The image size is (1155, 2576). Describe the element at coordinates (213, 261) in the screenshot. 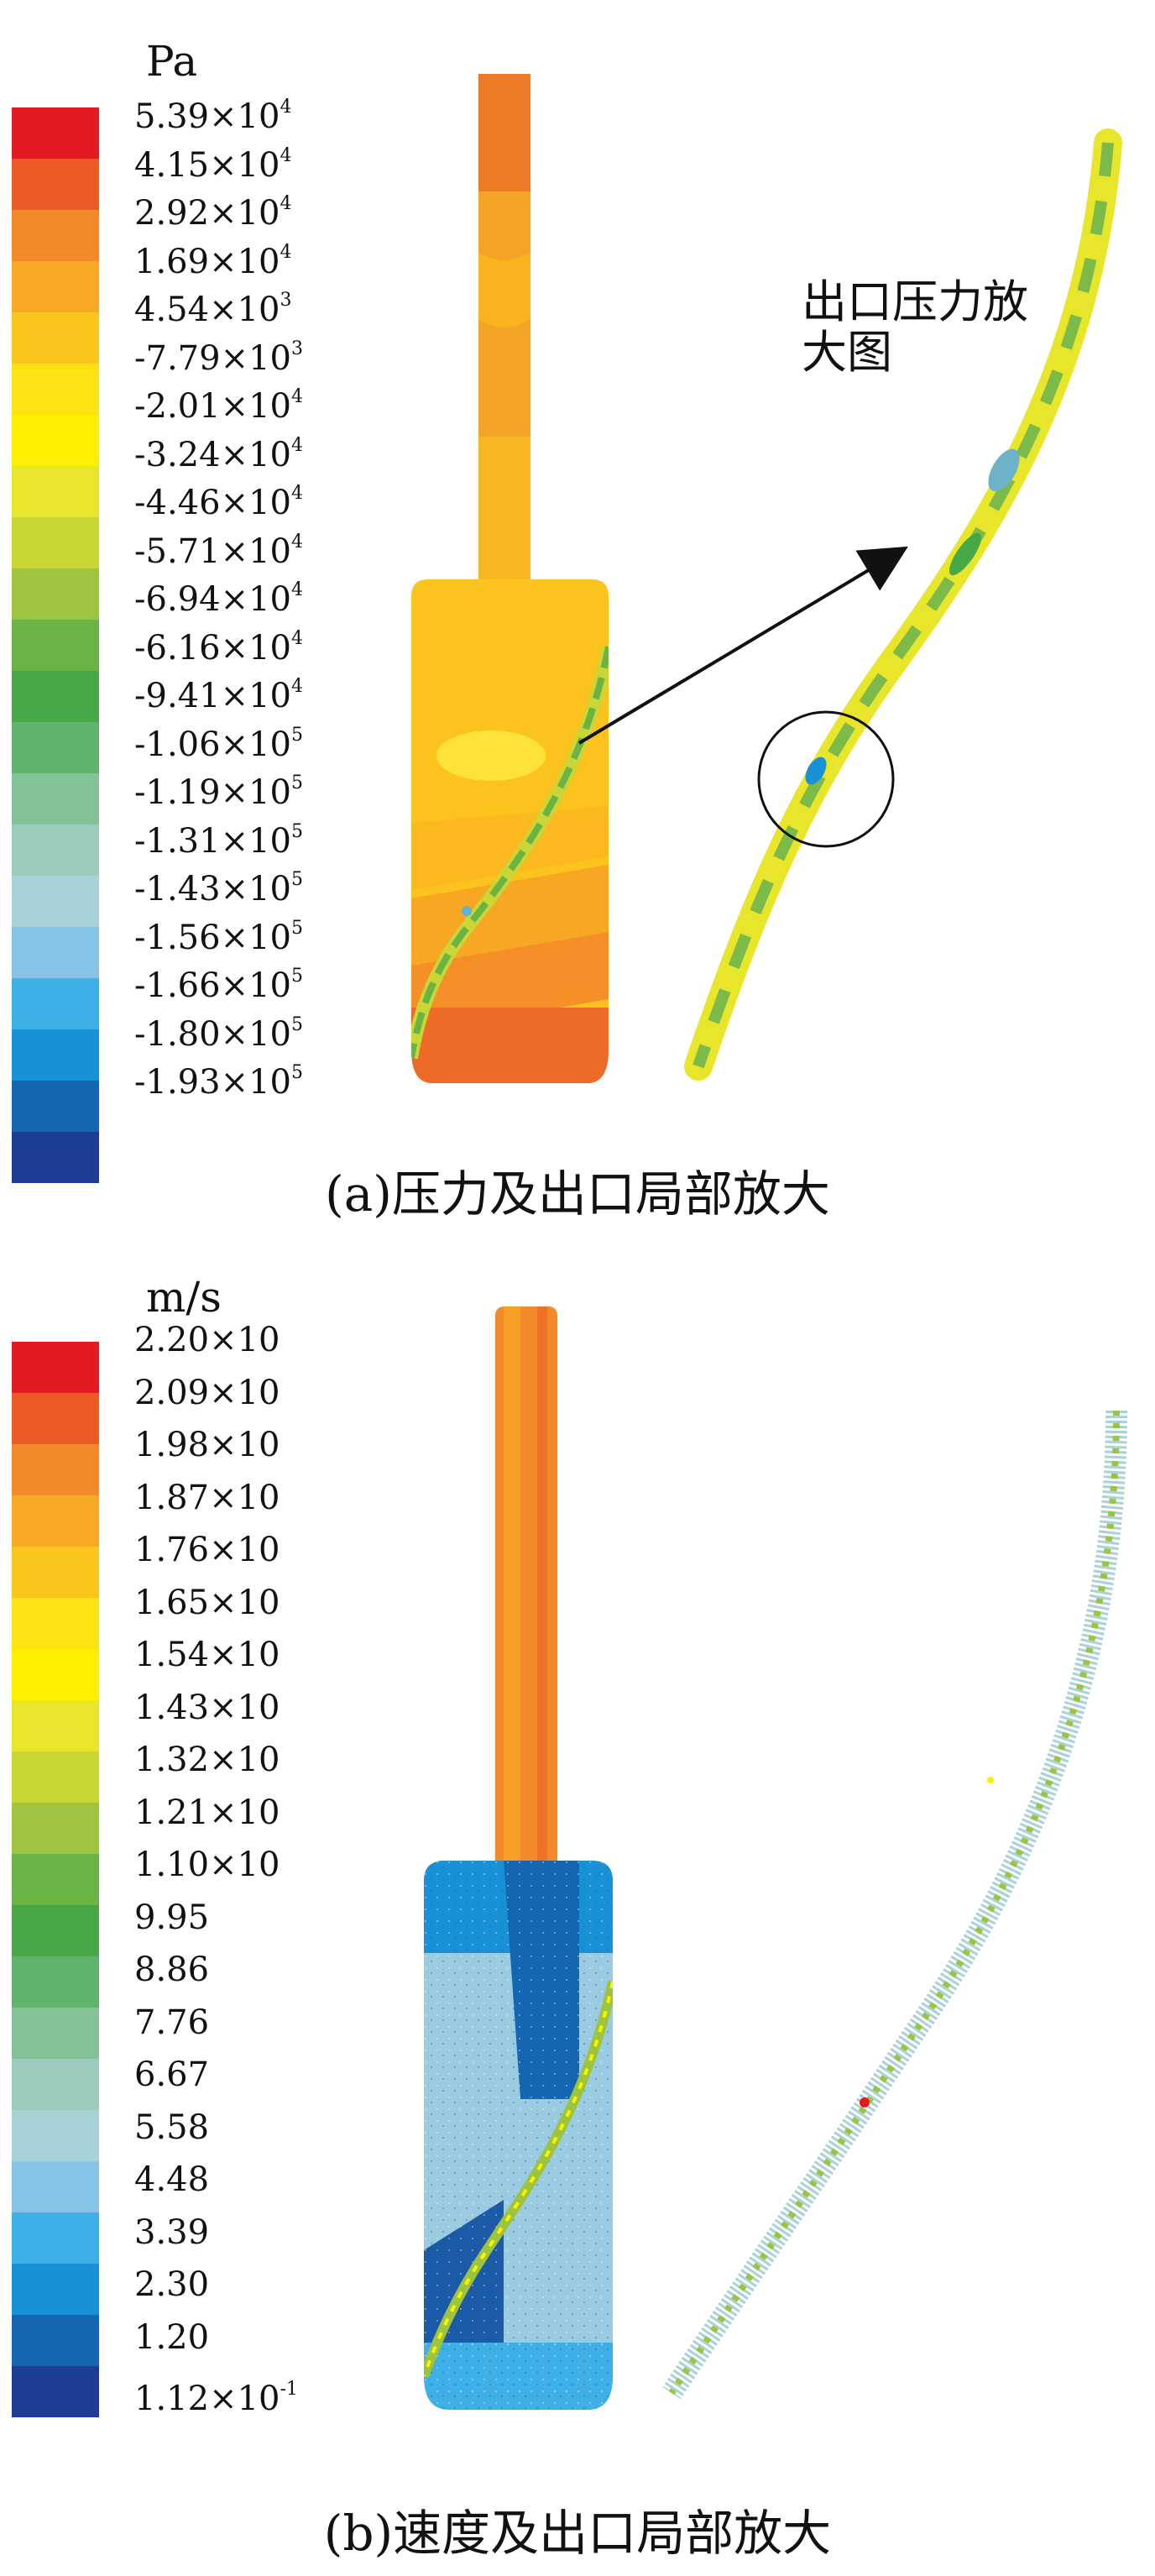

I see `pressure-tick-label: 1.69×104` at that location.